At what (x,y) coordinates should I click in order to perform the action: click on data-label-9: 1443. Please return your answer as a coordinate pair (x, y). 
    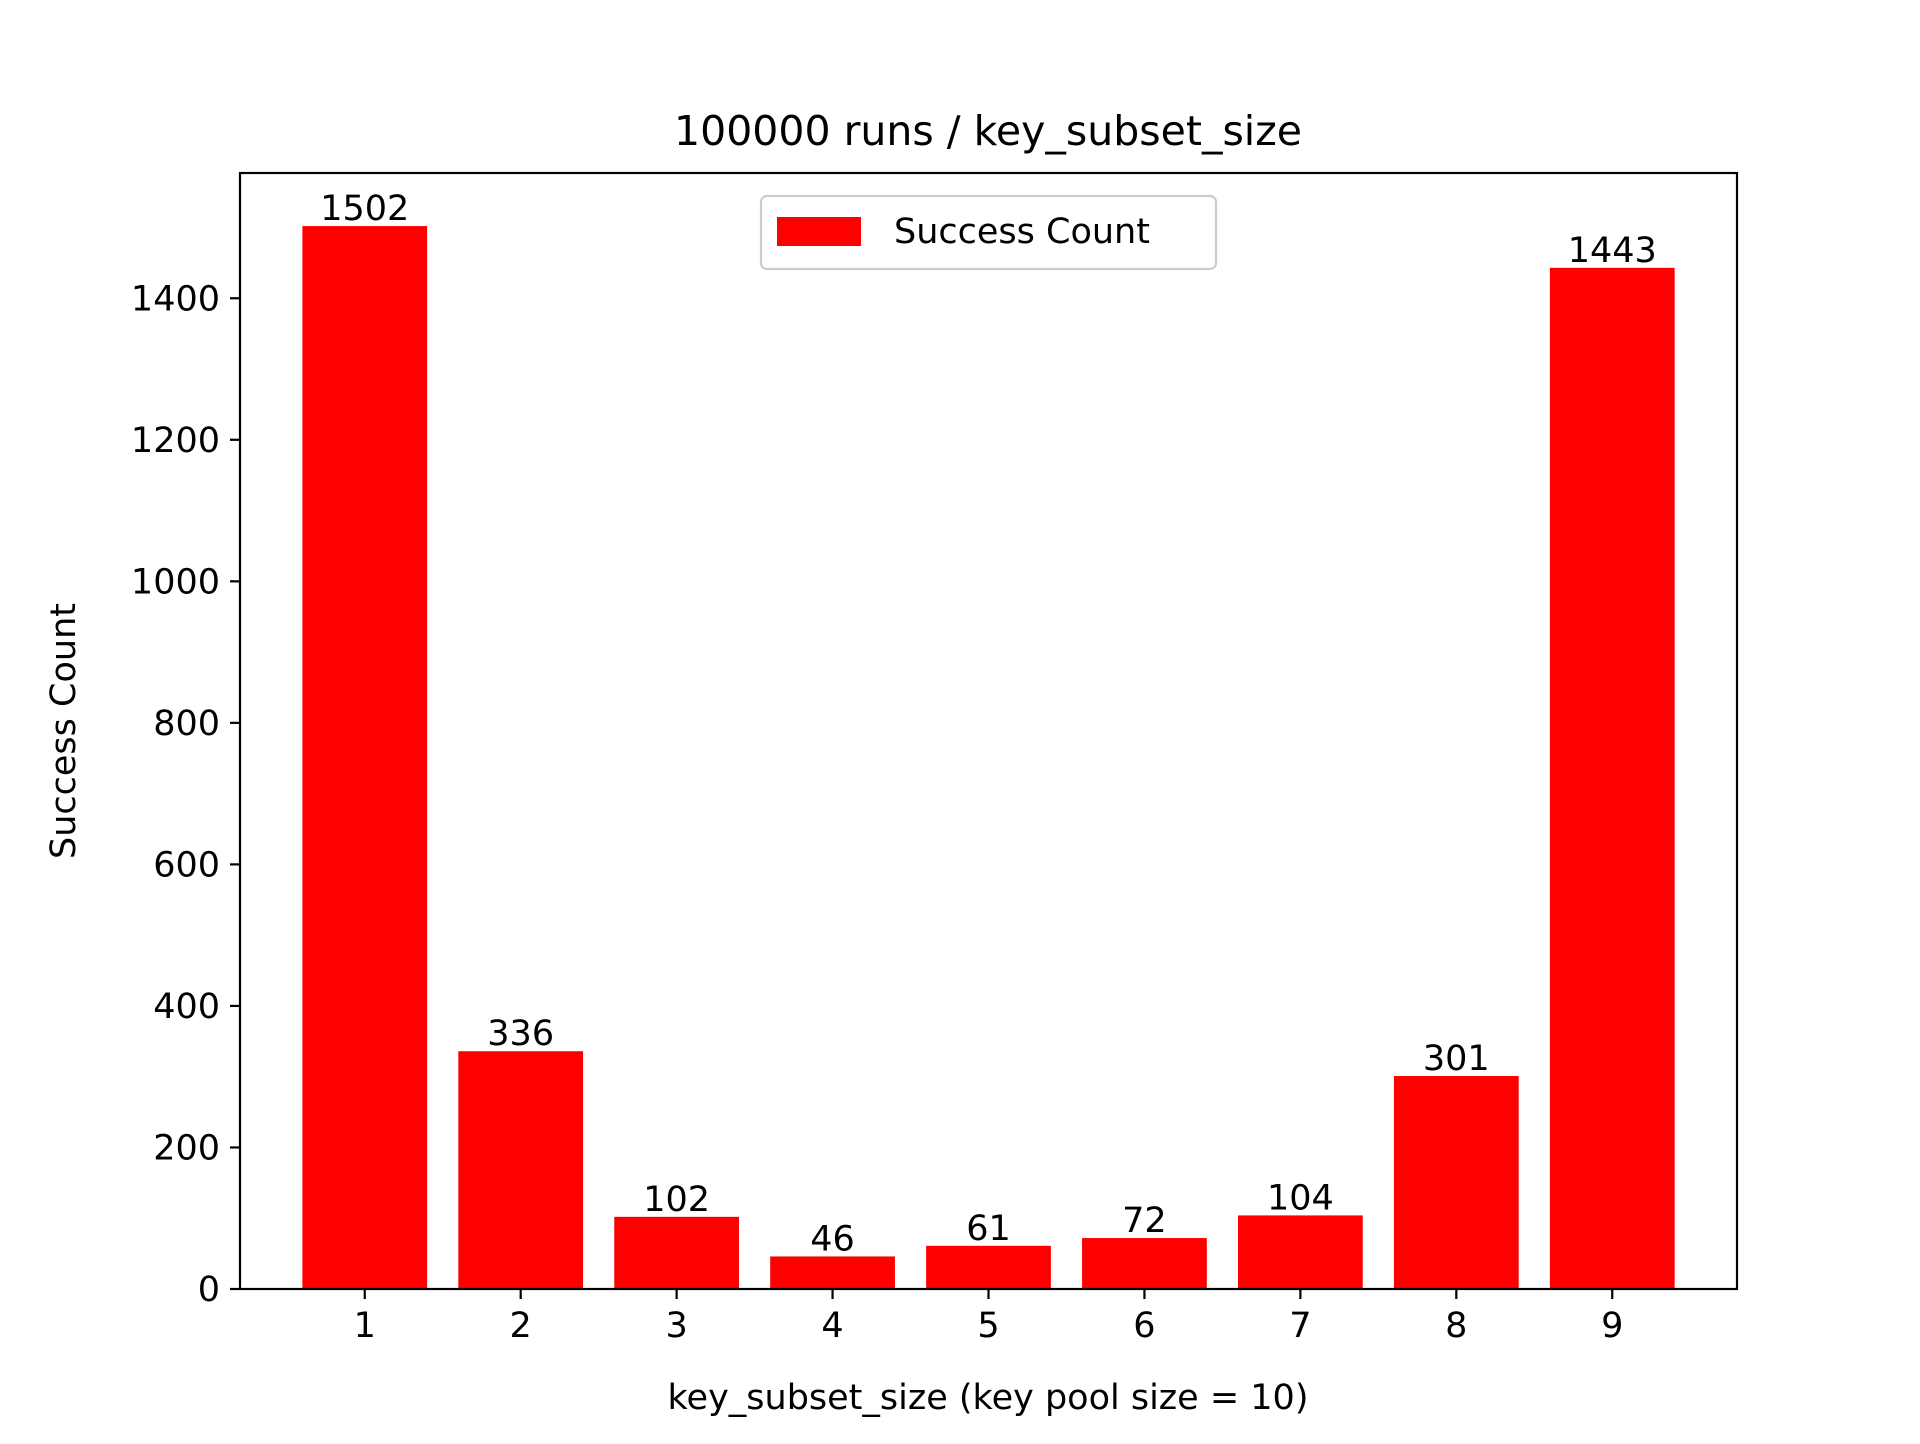
    Looking at the image, I should click on (1612, 251).